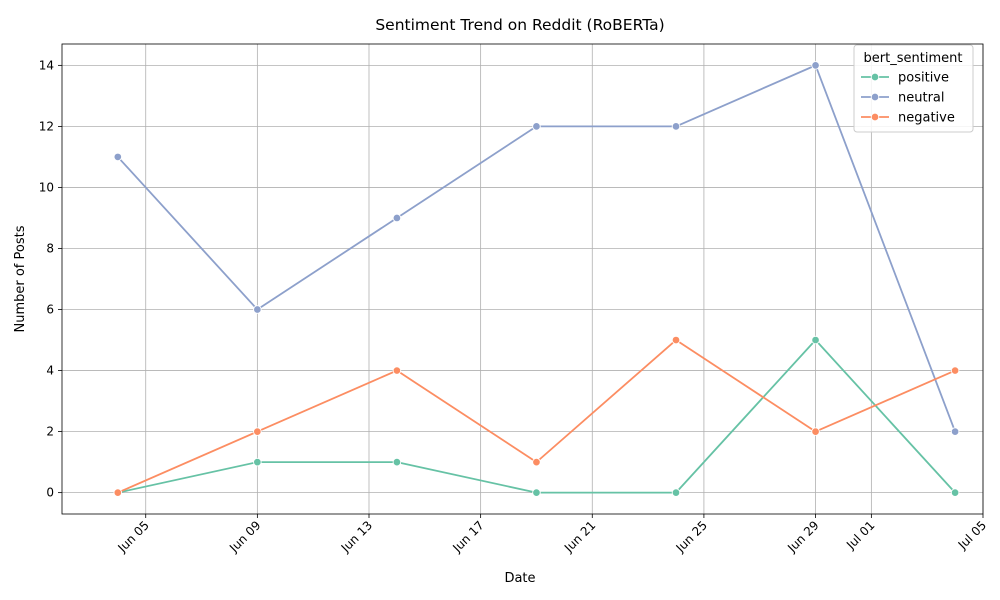 The width and height of the screenshot is (1000, 600). I want to click on y-tick-label: 4, so click(50, 371).